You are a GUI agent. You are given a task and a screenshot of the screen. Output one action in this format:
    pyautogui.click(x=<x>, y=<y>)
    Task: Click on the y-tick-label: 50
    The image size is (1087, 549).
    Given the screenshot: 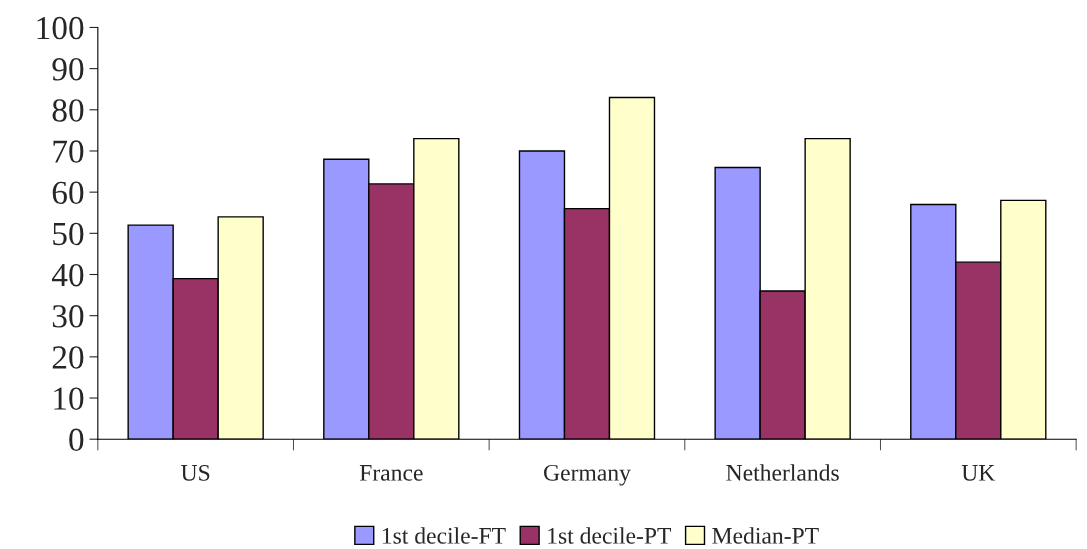 What is the action you would take?
    pyautogui.click(x=68, y=234)
    